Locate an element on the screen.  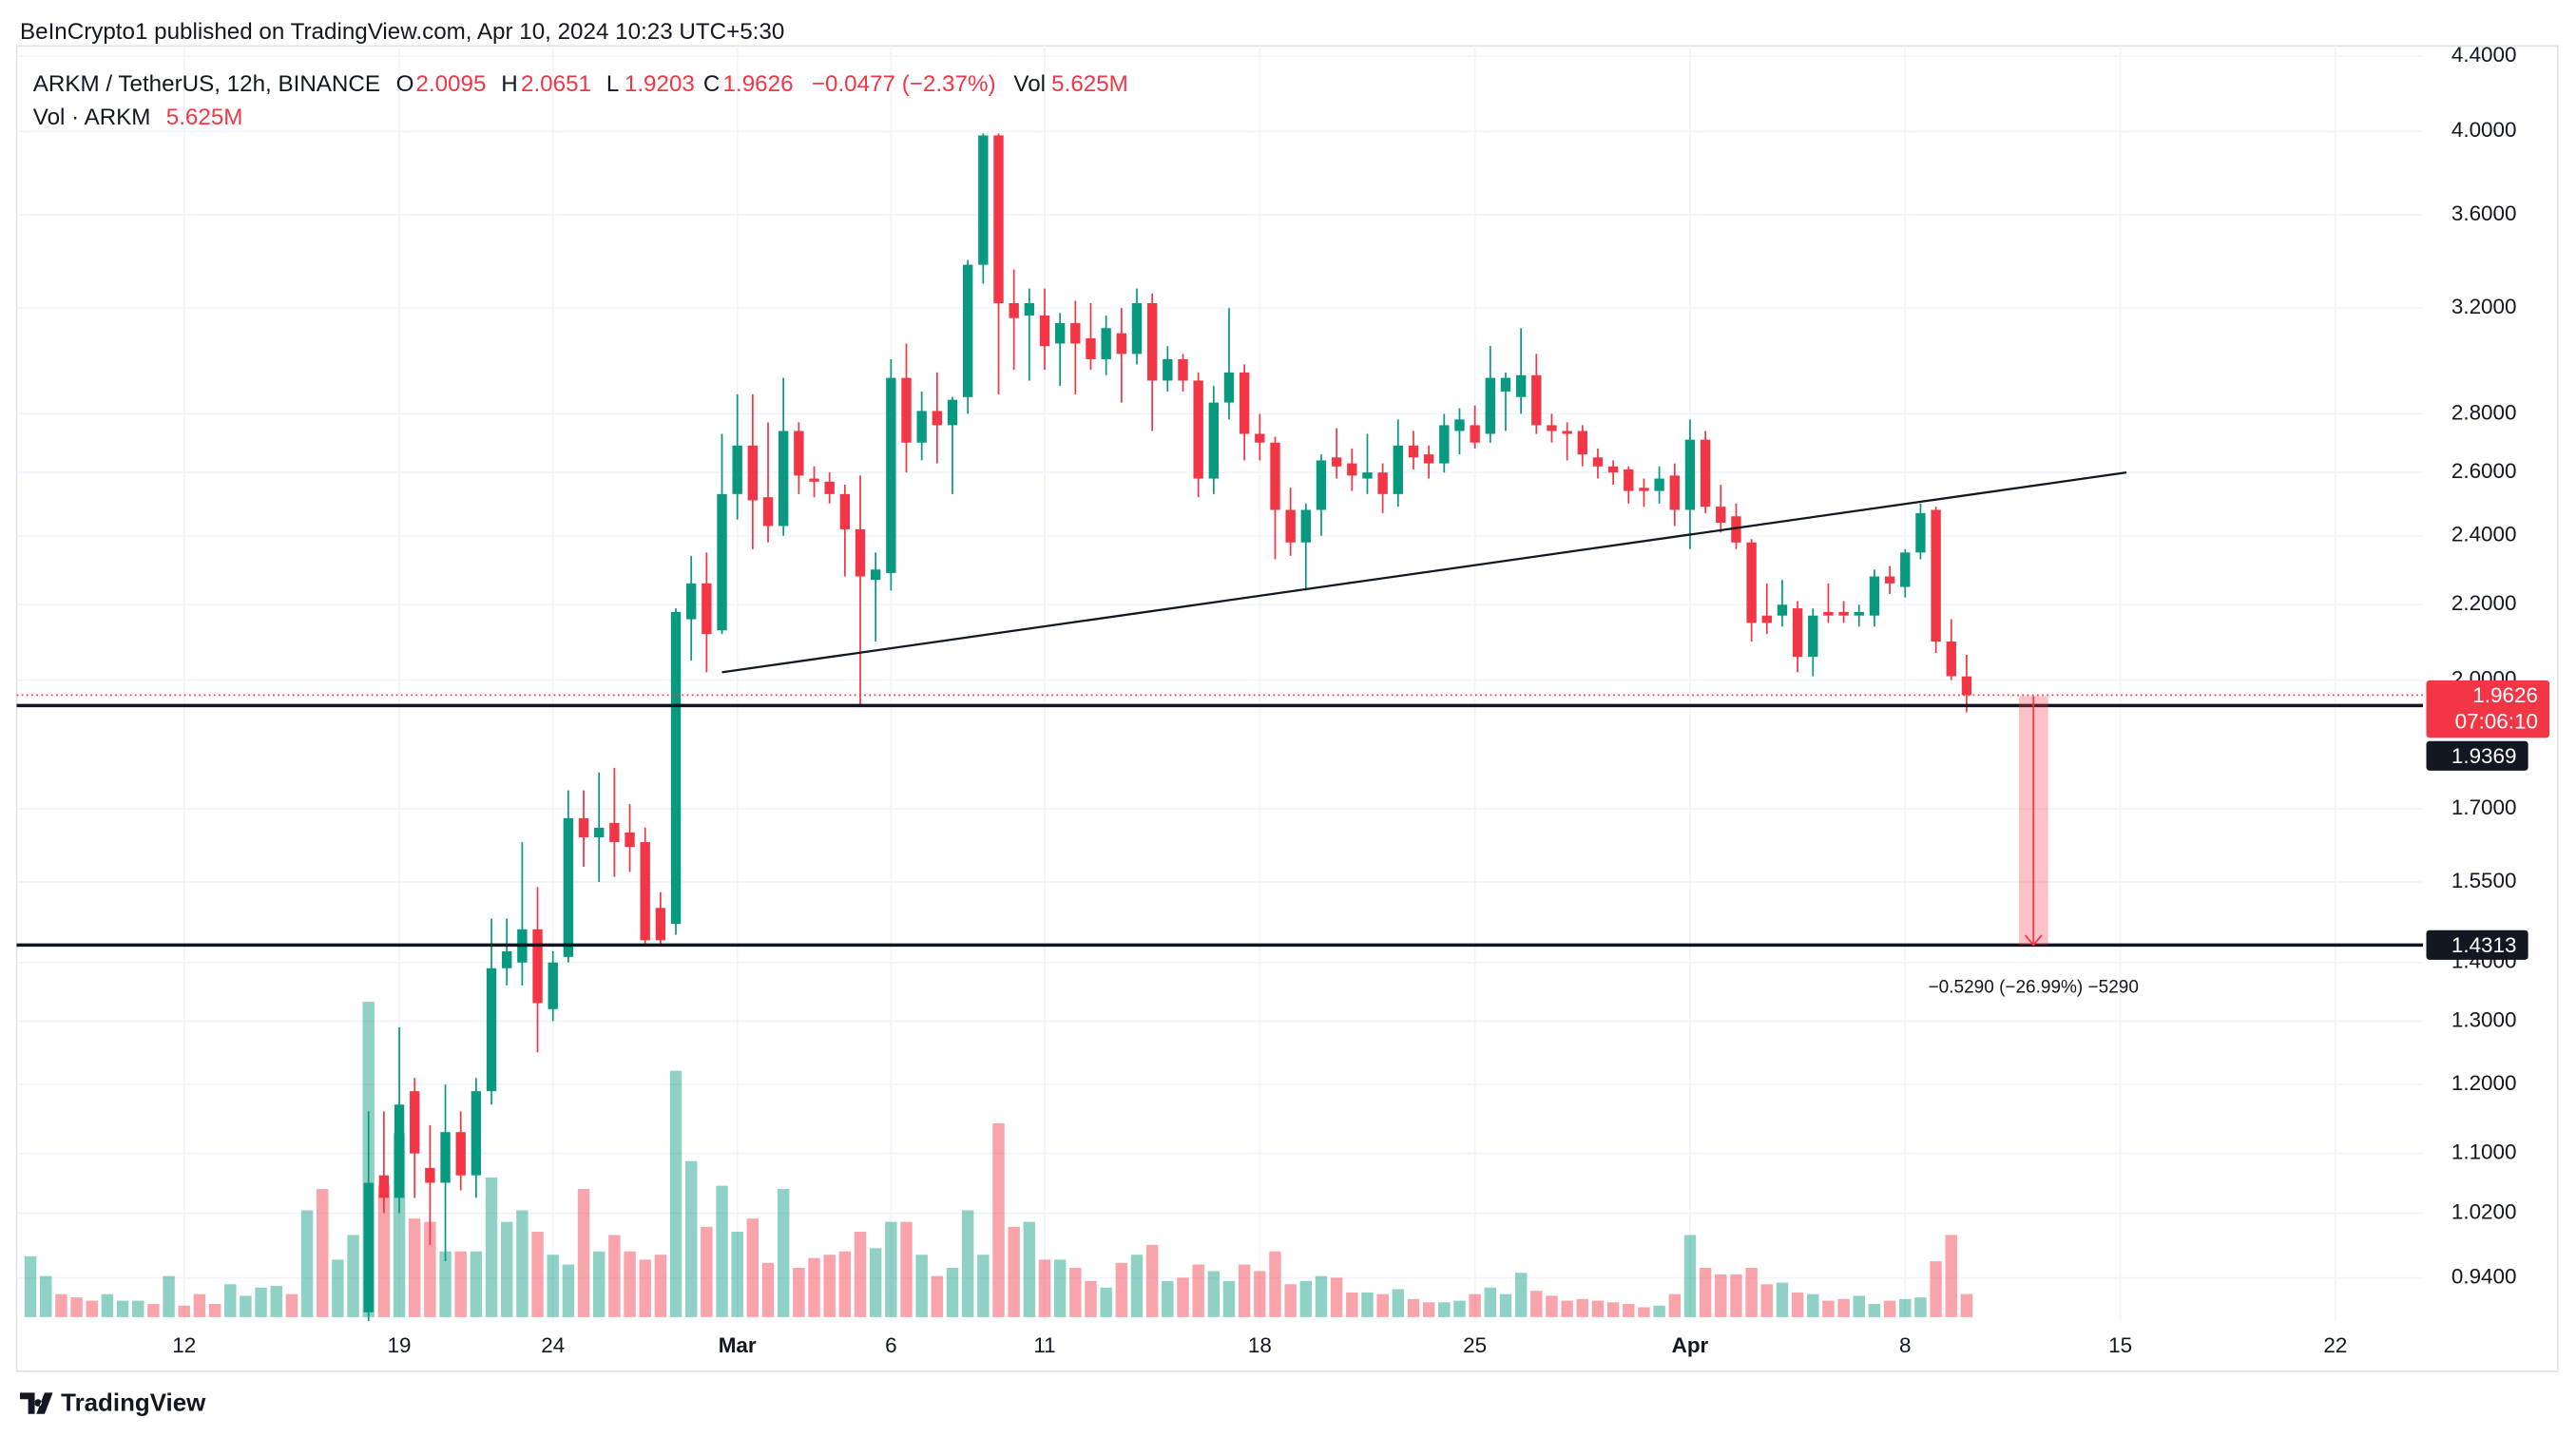
legend-vol: Vol is located at coordinates (1029, 84).